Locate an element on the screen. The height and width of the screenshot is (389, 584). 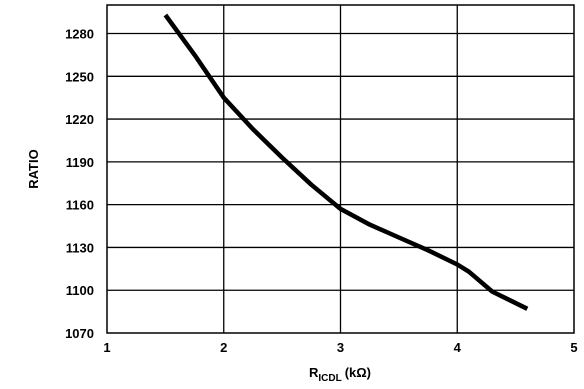
y-tick-label: 1100 is located at coordinates (80, 290).